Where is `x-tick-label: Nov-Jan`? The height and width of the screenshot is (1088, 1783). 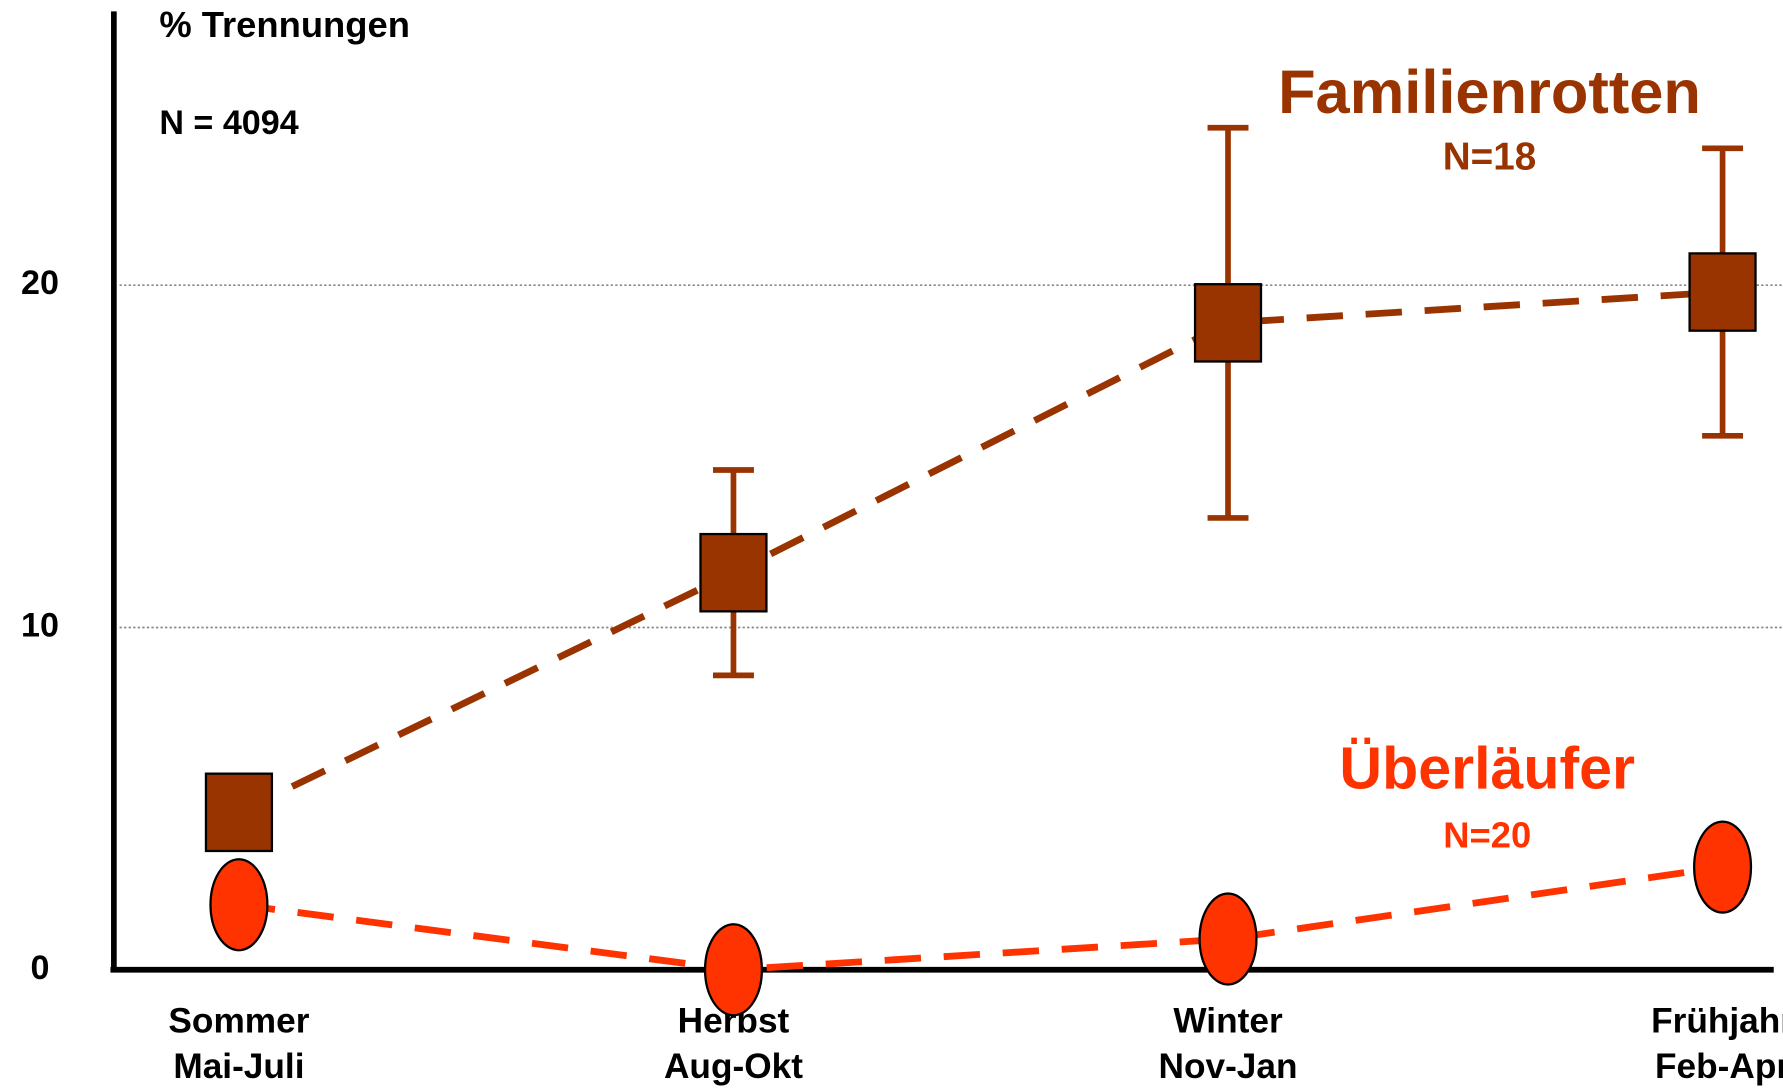
x-tick-label: Nov-Jan is located at coordinates (1228, 1066).